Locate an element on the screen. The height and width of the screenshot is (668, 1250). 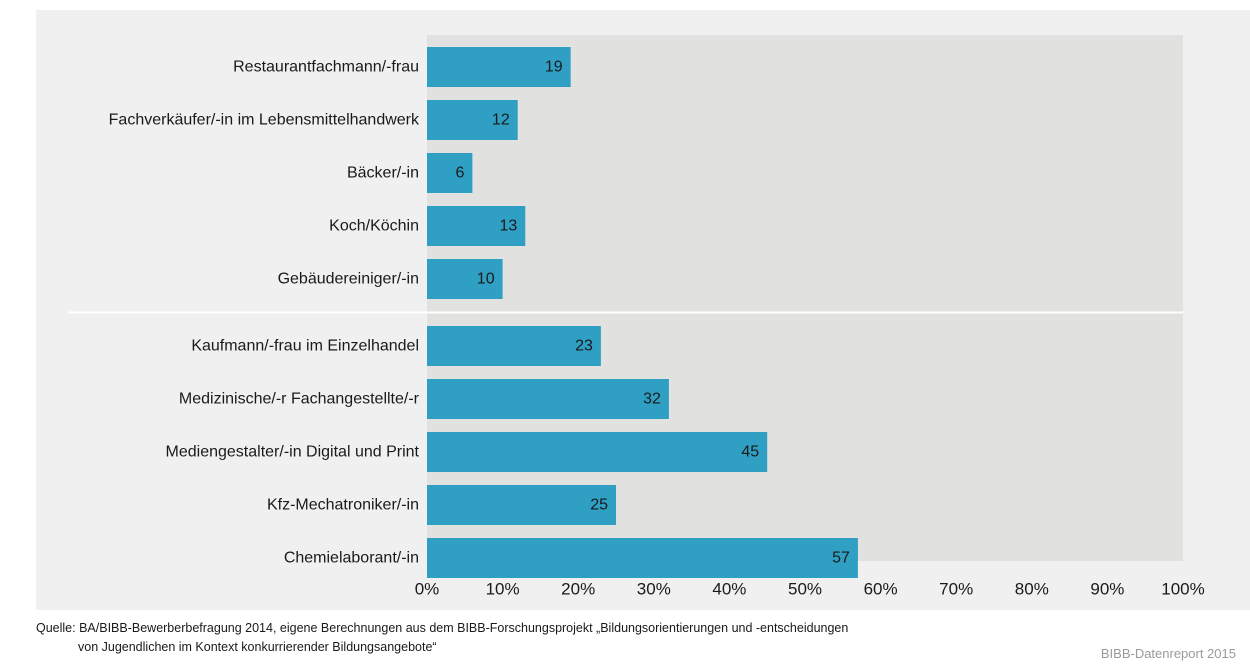
data-label: 25 is located at coordinates (599, 505).